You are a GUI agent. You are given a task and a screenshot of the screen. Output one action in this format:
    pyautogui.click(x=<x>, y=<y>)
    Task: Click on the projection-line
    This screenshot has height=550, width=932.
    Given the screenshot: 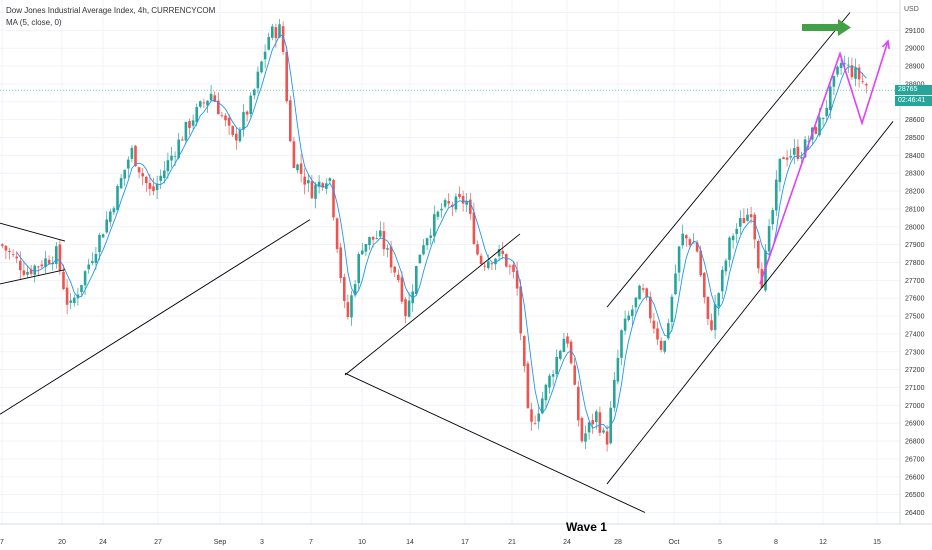 What is the action you would take?
    pyautogui.click(x=824, y=162)
    